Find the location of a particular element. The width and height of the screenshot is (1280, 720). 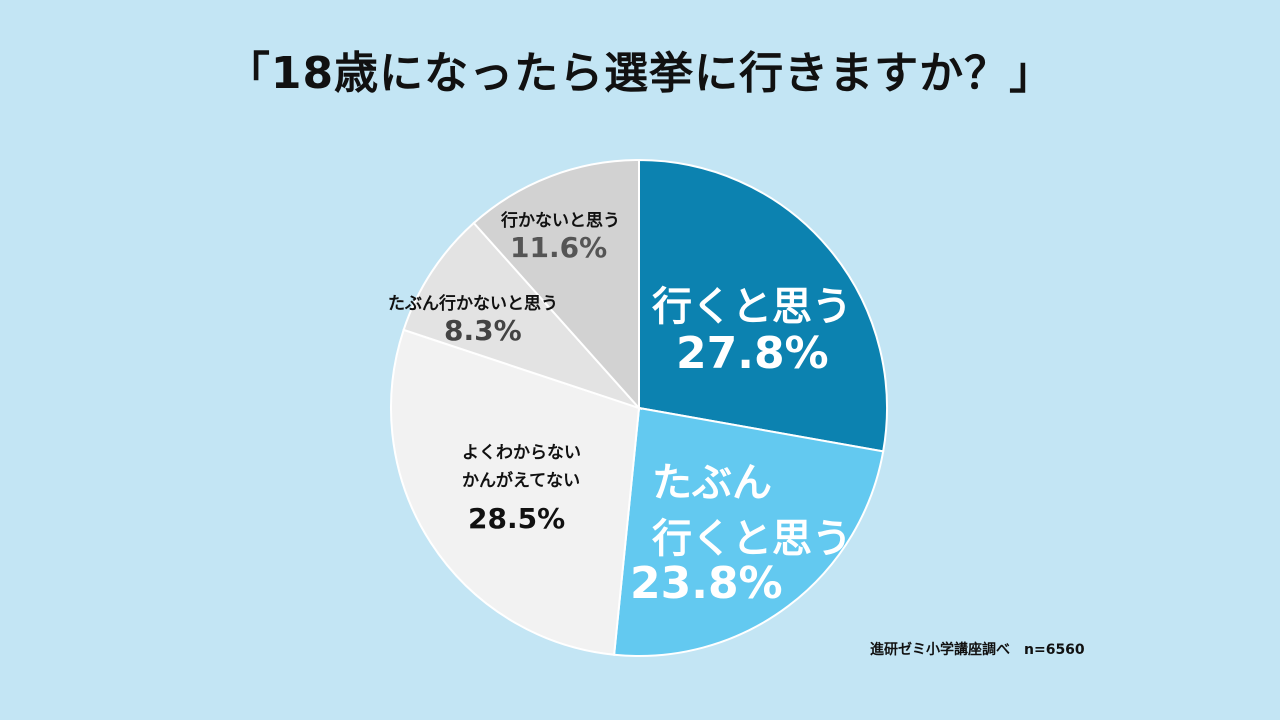

label-dont-know-text1: よくわからない is located at coordinates (521, 453).